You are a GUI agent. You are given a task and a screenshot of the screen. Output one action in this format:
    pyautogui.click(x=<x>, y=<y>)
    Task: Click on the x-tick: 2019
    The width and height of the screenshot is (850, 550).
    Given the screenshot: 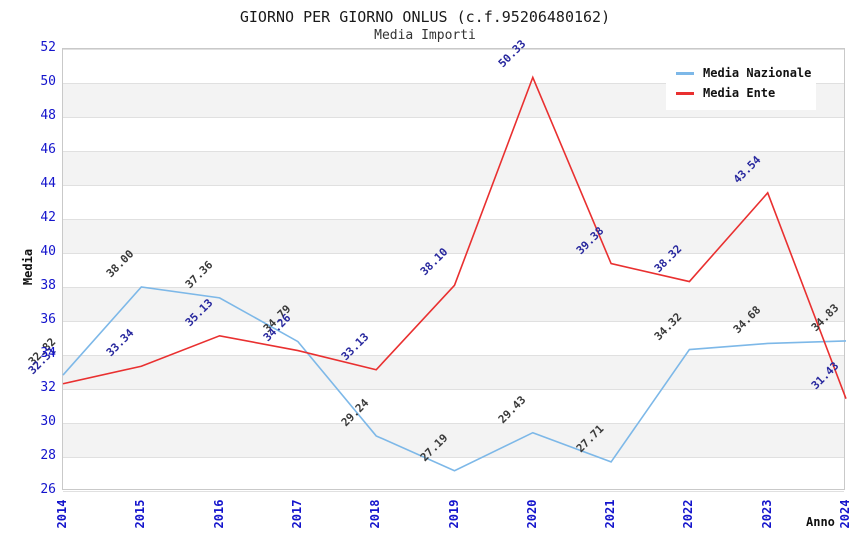 What is the action you would take?
    pyautogui.click(x=453, y=514)
    